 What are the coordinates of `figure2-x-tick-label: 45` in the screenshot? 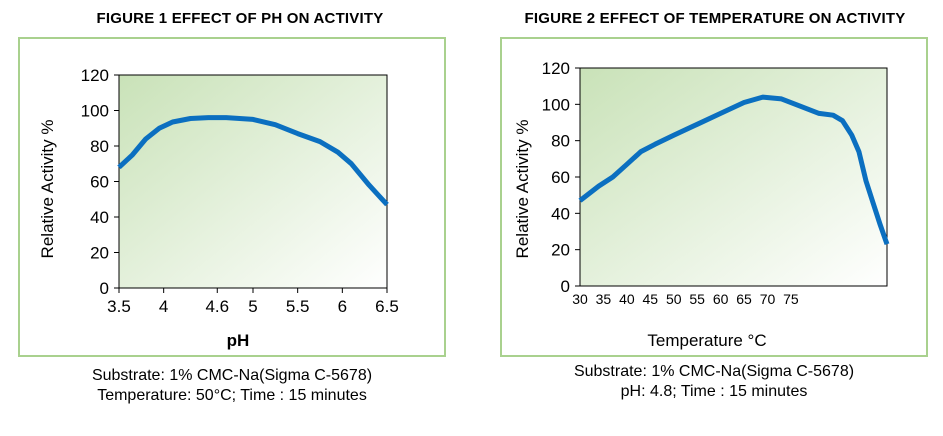 It's located at (651, 299).